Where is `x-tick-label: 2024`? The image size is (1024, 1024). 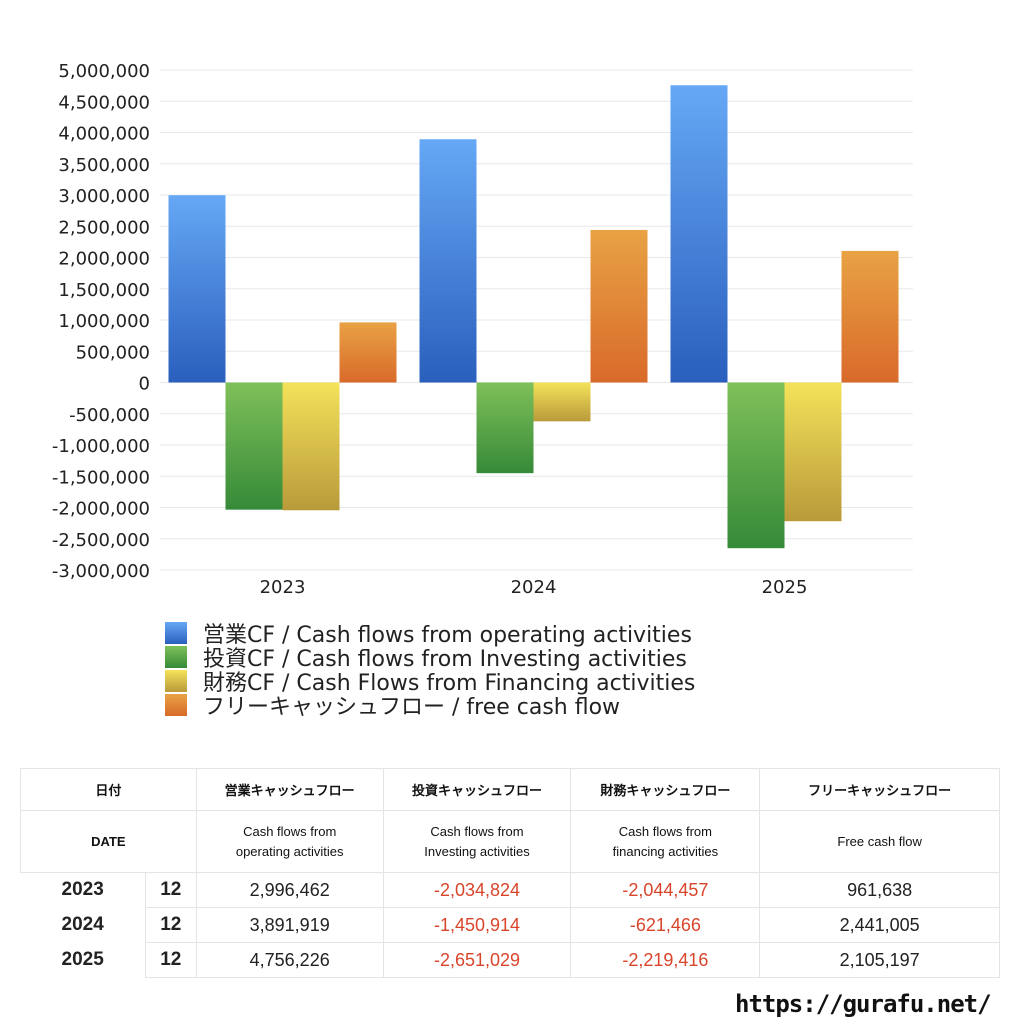
x-tick-label: 2024 is located at coordinates (534, 587).